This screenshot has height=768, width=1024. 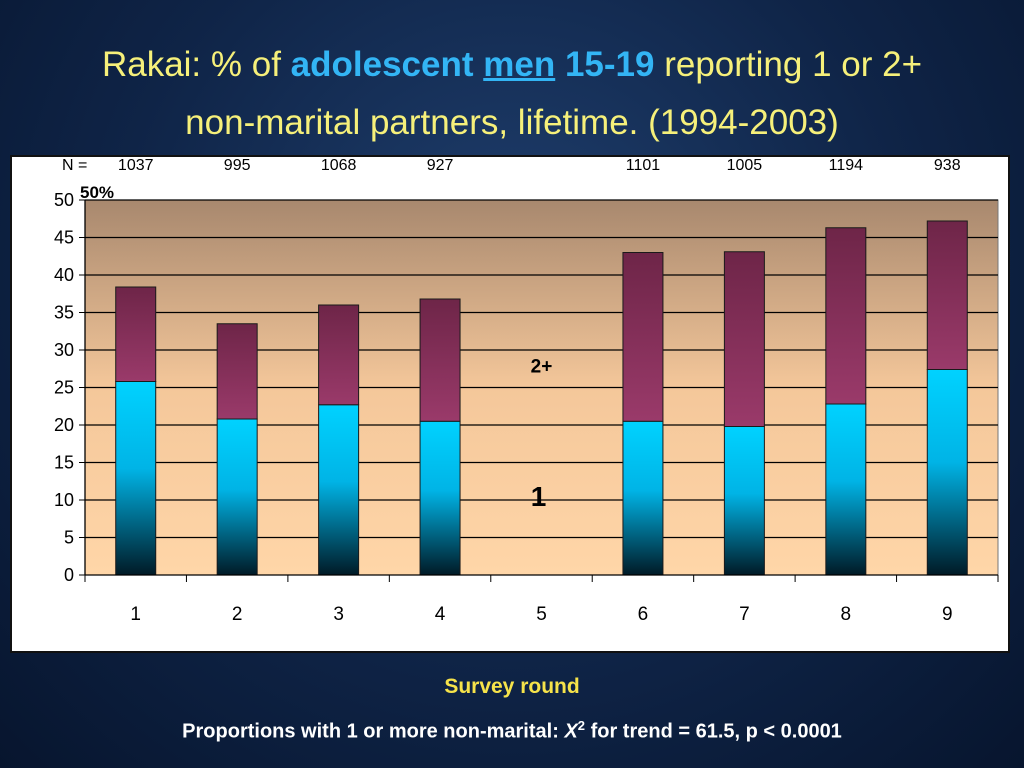 I want to click on x-axis-label: Survey round, so click(x=512, y=686).